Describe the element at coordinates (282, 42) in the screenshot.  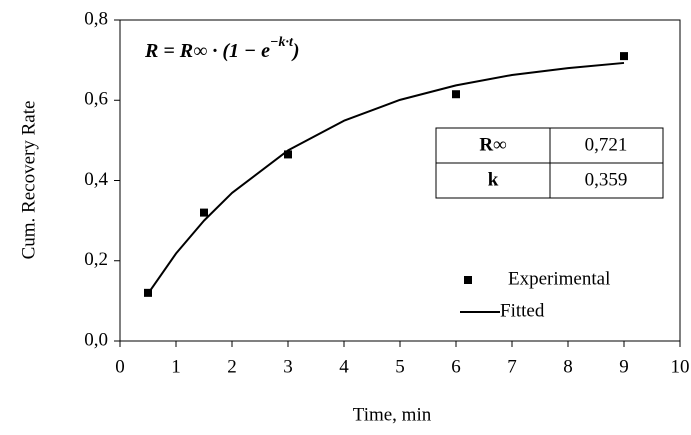
I see `equation-exponent: −k·t` at that location.